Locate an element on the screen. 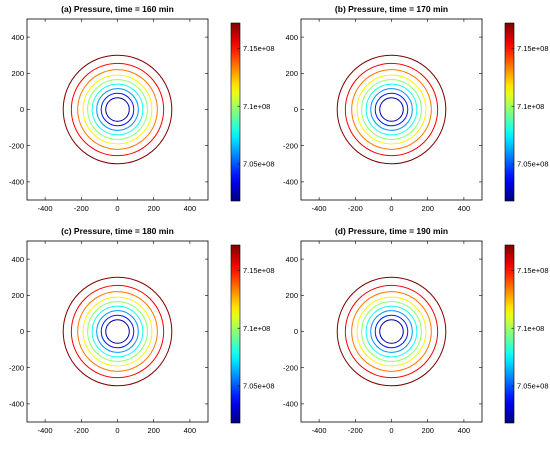  panel-title: (c) Pressure, time = 180 min is located at coordinates (117, 231).